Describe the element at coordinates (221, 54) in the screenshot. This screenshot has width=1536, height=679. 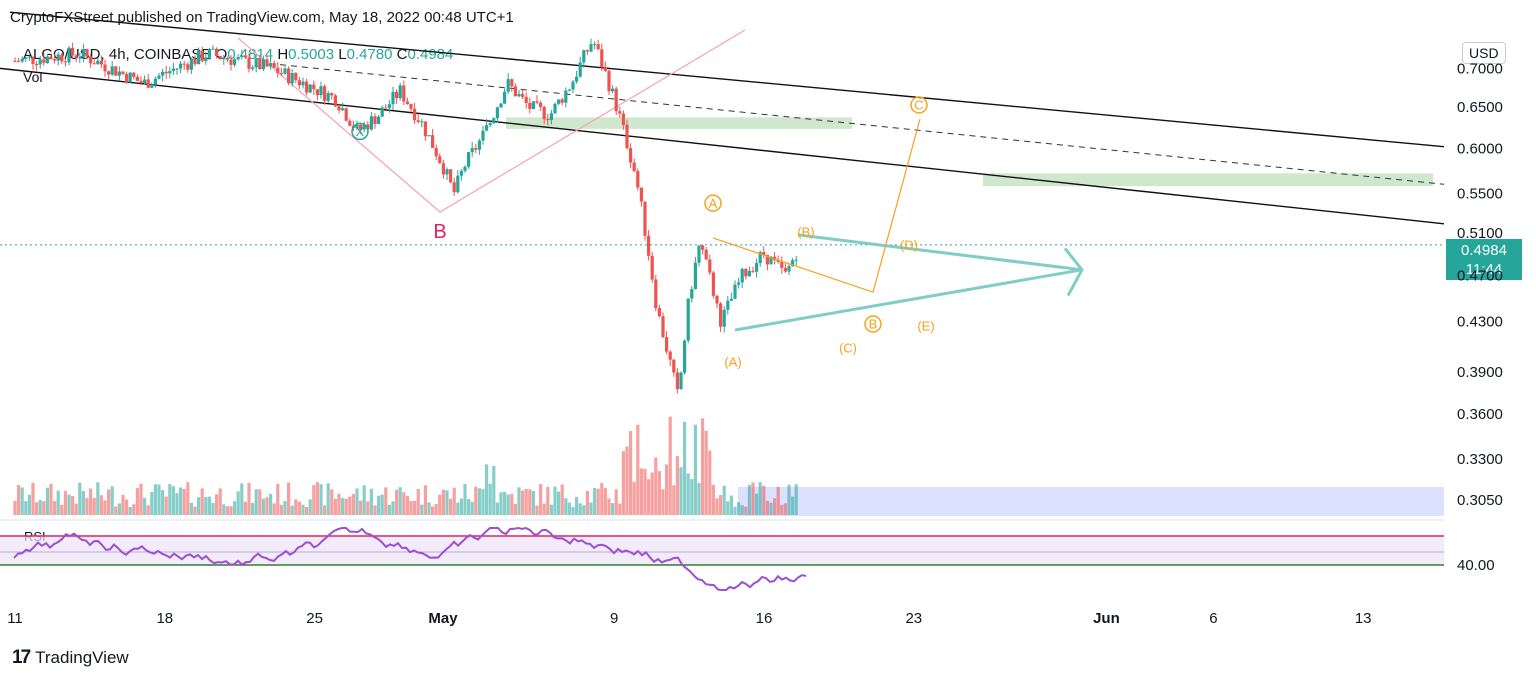
I see `open-label: O` at that location.